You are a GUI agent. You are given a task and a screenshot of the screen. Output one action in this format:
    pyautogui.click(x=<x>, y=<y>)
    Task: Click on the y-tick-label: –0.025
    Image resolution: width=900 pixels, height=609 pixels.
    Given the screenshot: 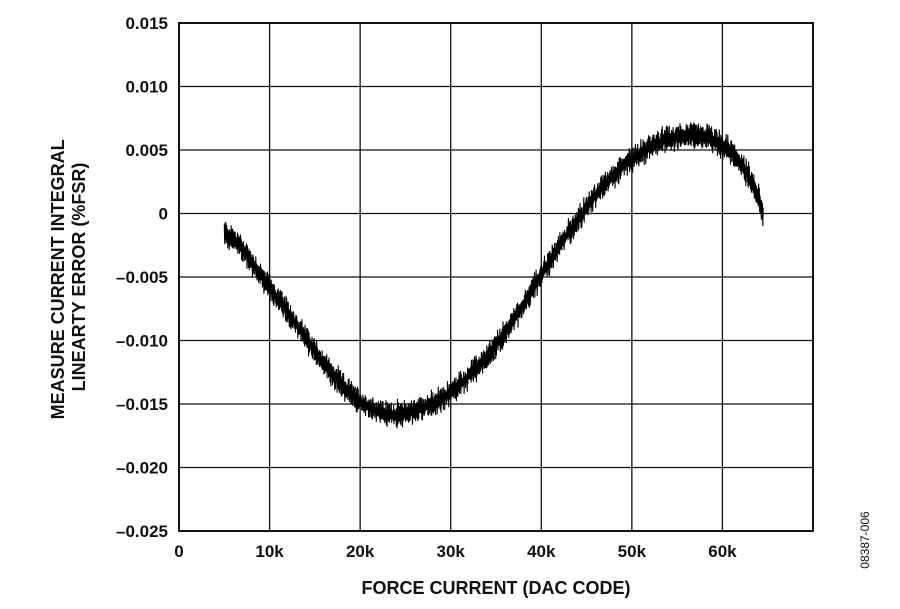 What is the action you would take?
    pyautogui.click(x=142, y=531)
    